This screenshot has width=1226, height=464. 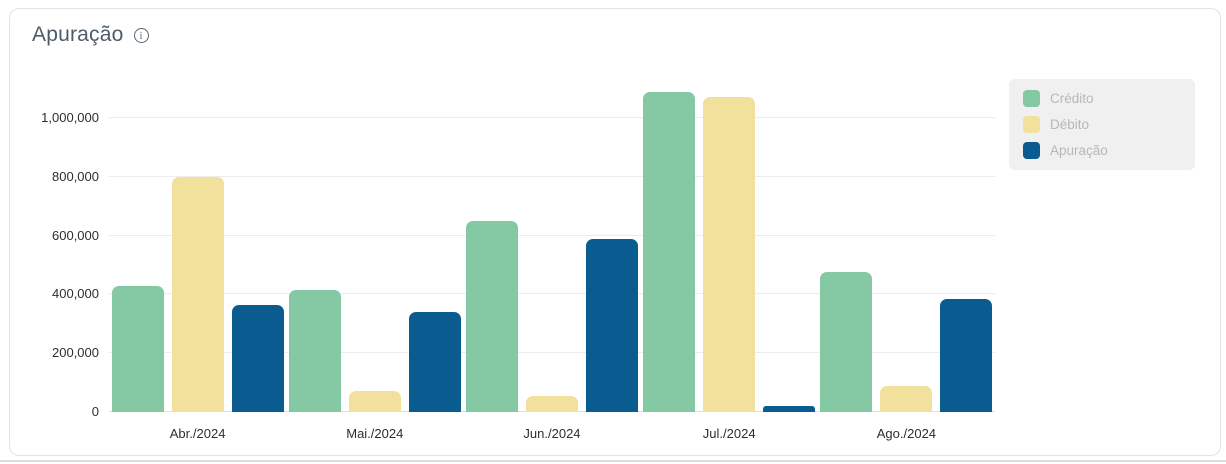 I want to click on x-tick-label: Jun./2024, so click(x=552, y=433).